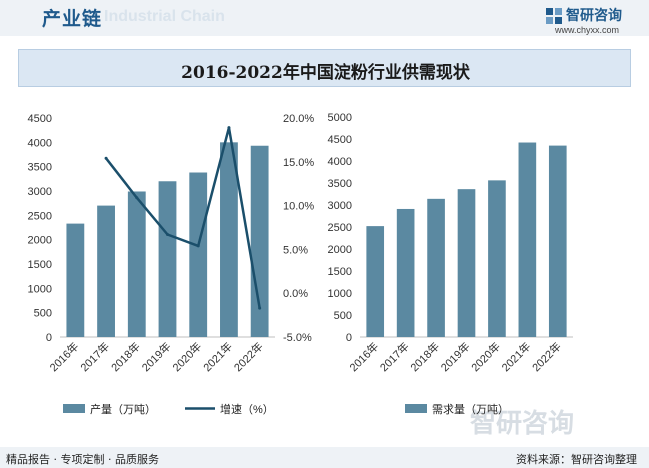 The height and width of the screenshot is (468, 649). Describe the element at coordinates (325, 73) in the screenshot. I see `chart-title: 2016-2022年中国淀粉行业供需现状` at that location.